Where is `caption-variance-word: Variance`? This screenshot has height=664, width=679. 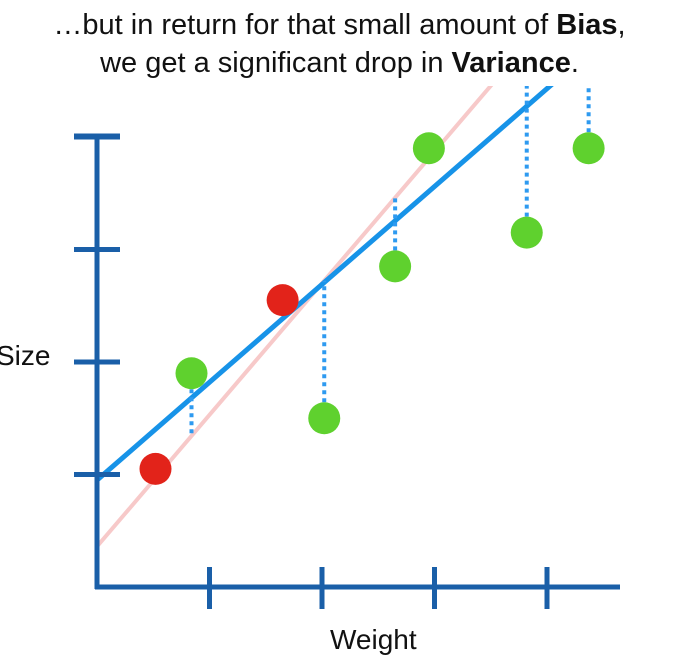 caption-variance-word: Variance is located at coordinates (511, 63).